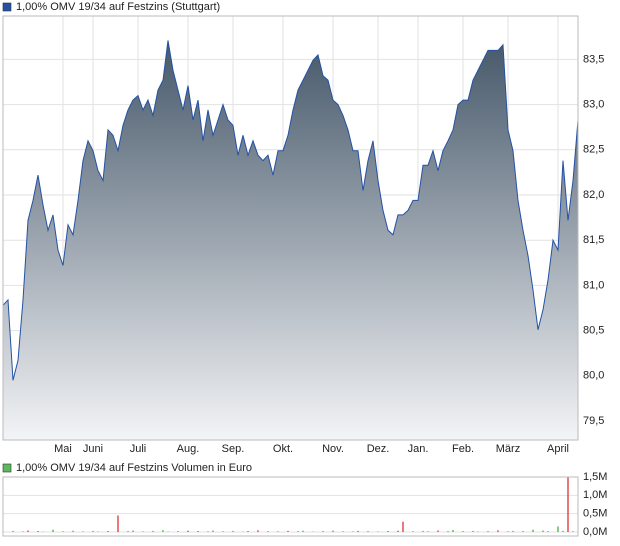 This screenshot has height=546, width=620. Describe the element at coordinates (593, 421) in the screenshot. I see `y-tick-label: 79,5` at that location.